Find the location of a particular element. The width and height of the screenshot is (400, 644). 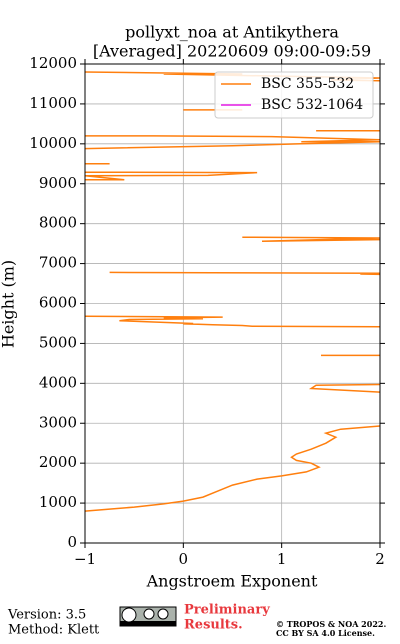

x-tick-label: 0 is located at coordinates (184, 559).